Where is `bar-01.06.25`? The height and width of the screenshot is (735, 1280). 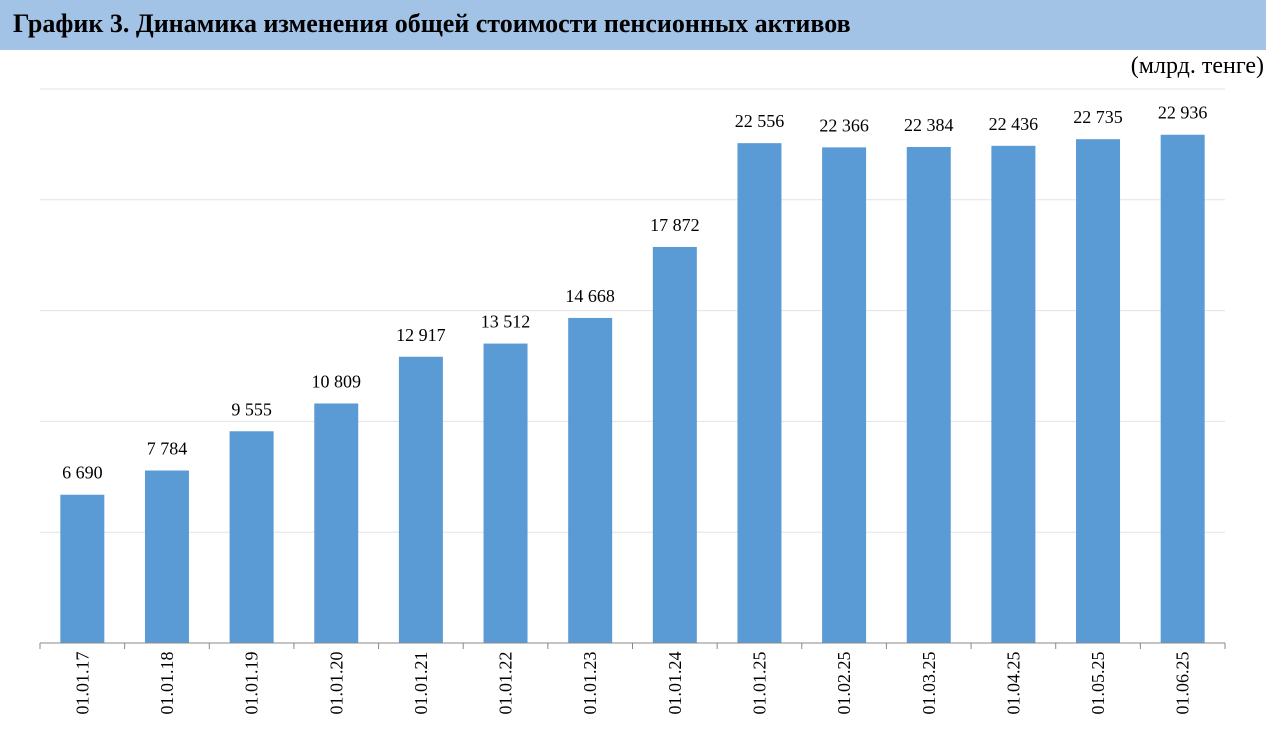 bar-01.06.25 is located at coordinates (1182, 389).